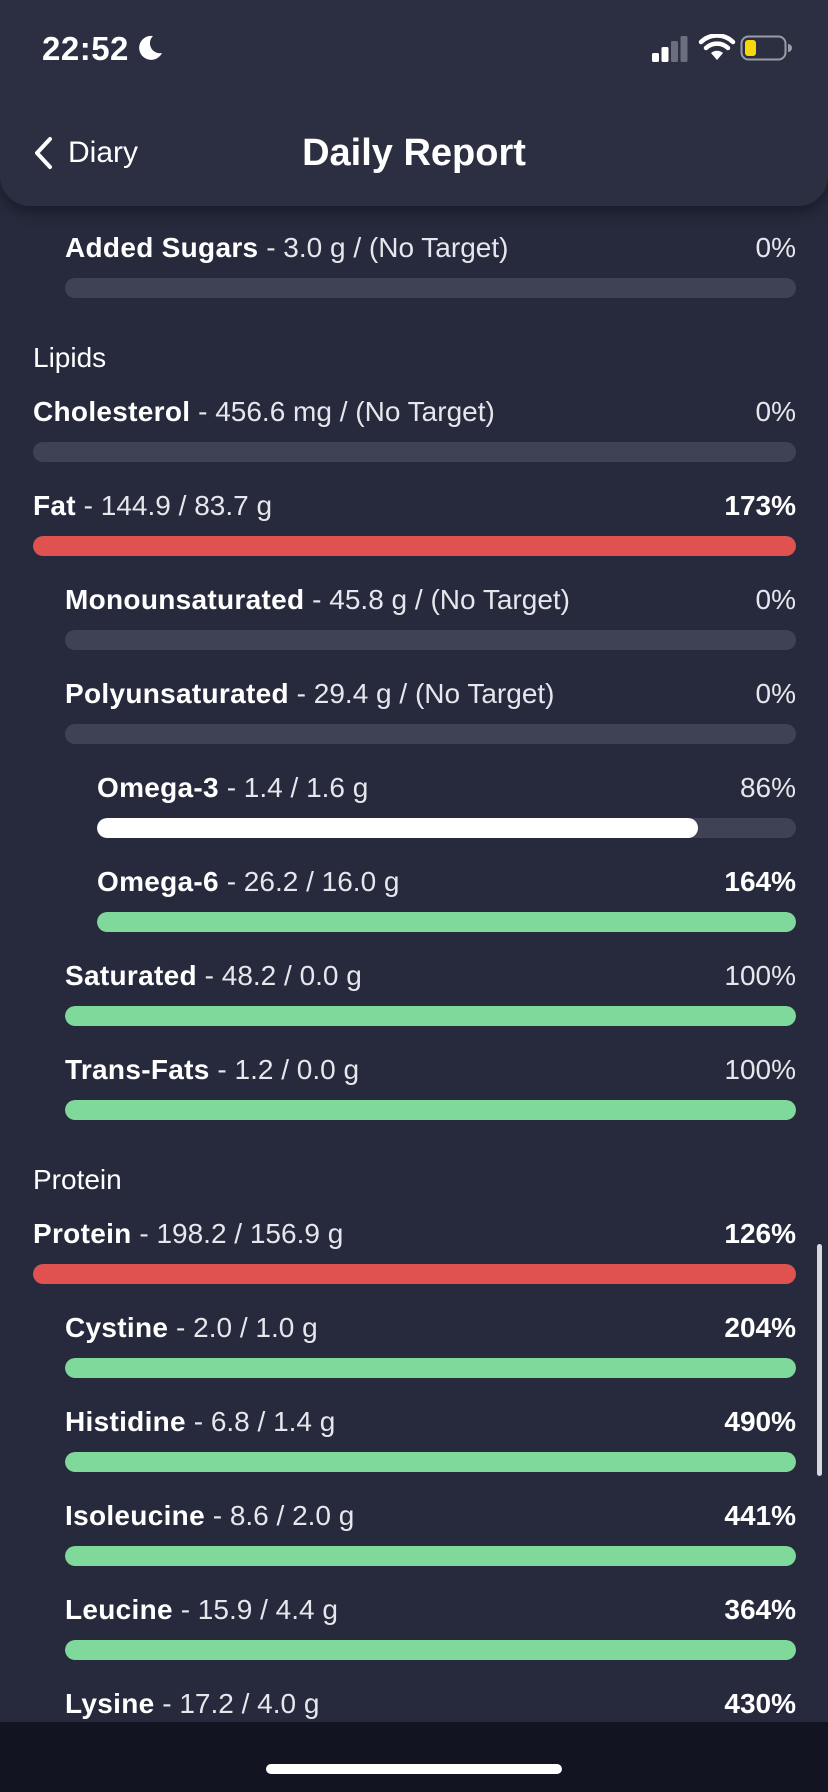  I want to click on nutrient-row-saturated: Saturated - 48.2 / 0.0 g 100%, so click(430, 995).